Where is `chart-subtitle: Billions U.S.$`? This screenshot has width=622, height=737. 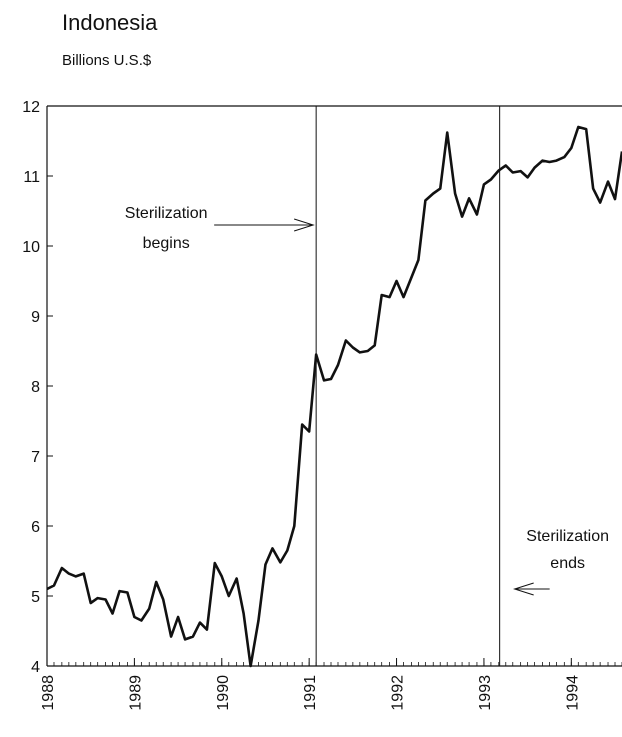 chart-subtitle: Billions U.S.$ is located at coordinates (107, 60).